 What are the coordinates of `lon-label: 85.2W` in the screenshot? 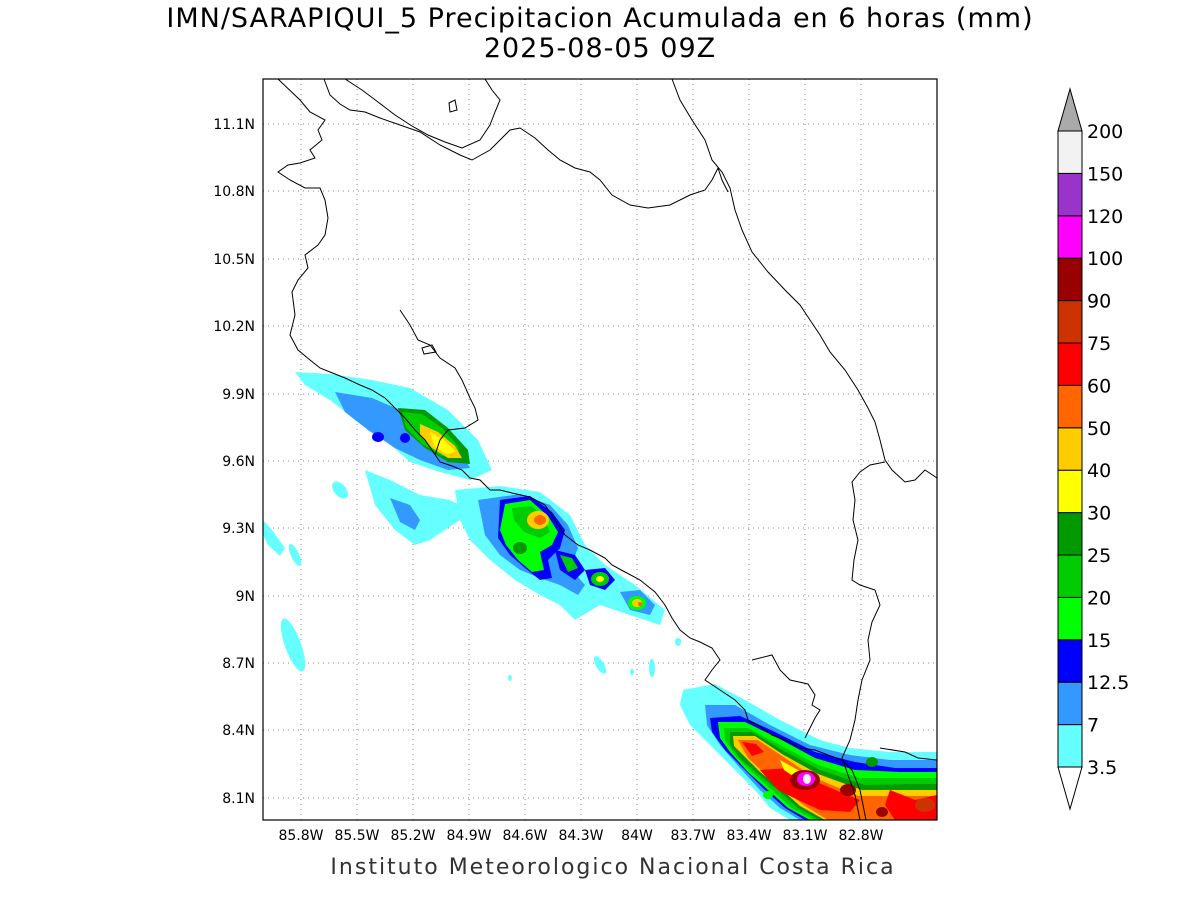 It's located at (412, 836).